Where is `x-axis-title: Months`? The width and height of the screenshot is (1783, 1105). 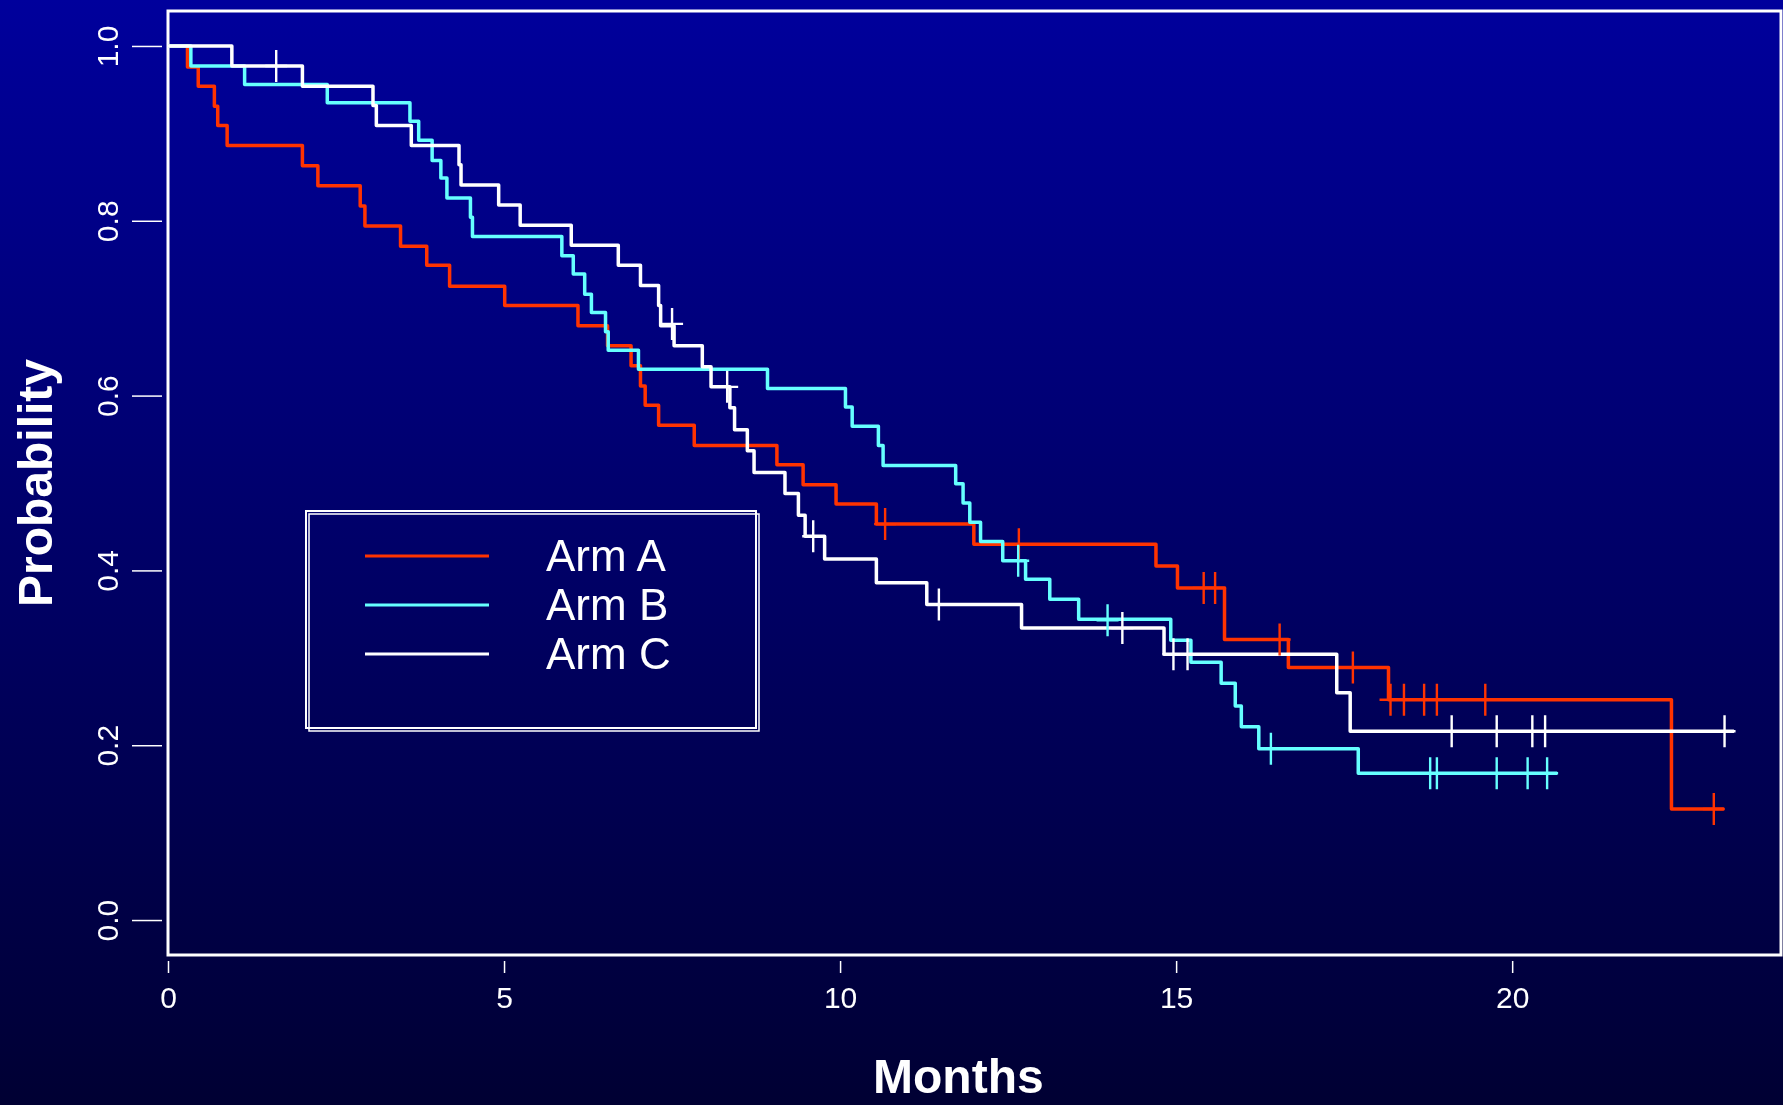 x-axis-title: Months is located at coordinates (958, 1076).